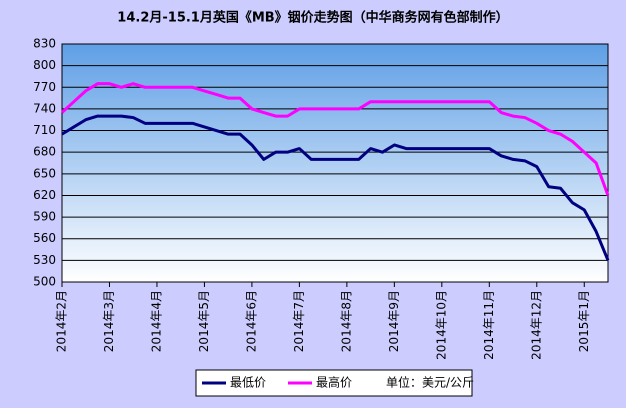 This screenshot has height=408, width=626. I want to click on x-tick-label: 2014年4月, so click(156, 321).